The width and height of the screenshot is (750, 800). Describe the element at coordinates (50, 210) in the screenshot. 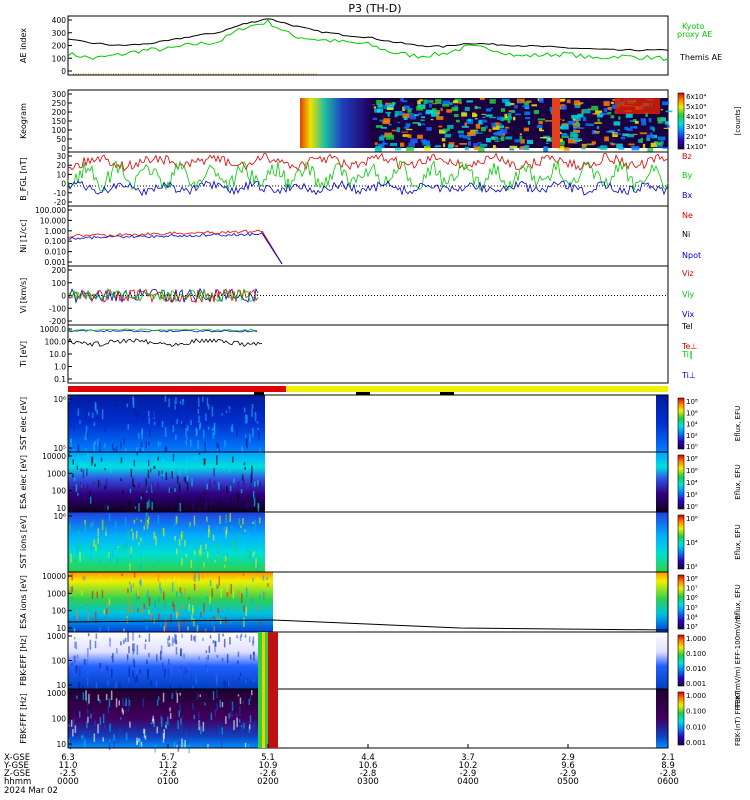

I see `ni-ytick-label: 100.000` at that location.